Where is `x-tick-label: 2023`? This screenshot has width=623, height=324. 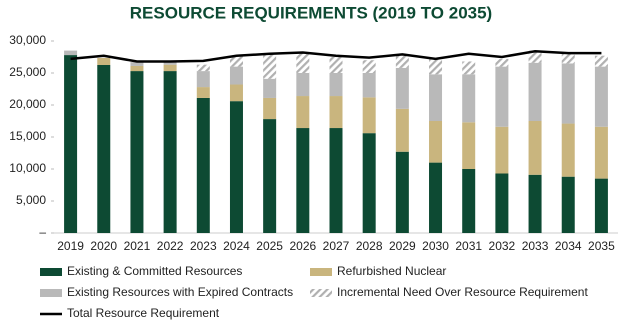
x-tick-label: 2023 is located at coordinates (203, 246).